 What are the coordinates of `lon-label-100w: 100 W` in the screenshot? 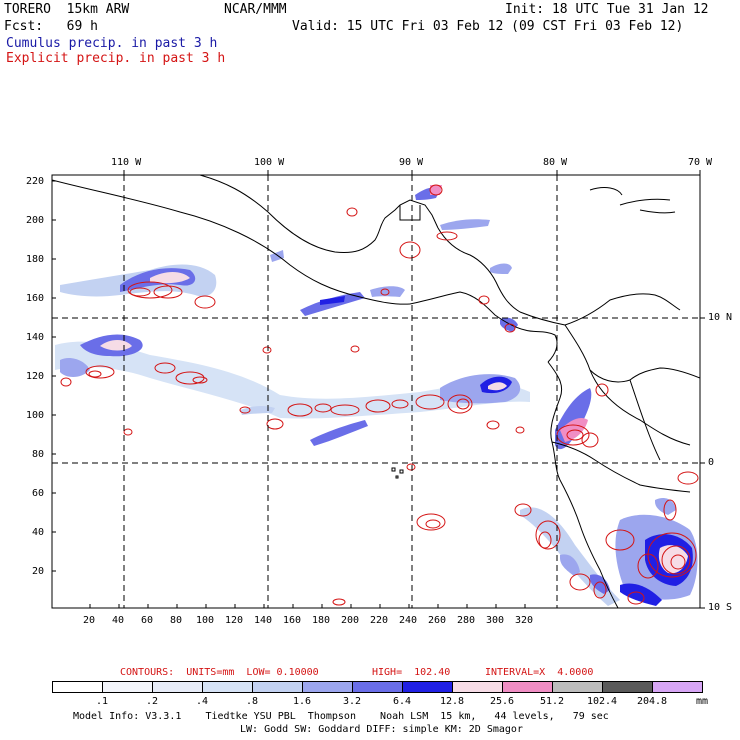 It's located at (269, 162).